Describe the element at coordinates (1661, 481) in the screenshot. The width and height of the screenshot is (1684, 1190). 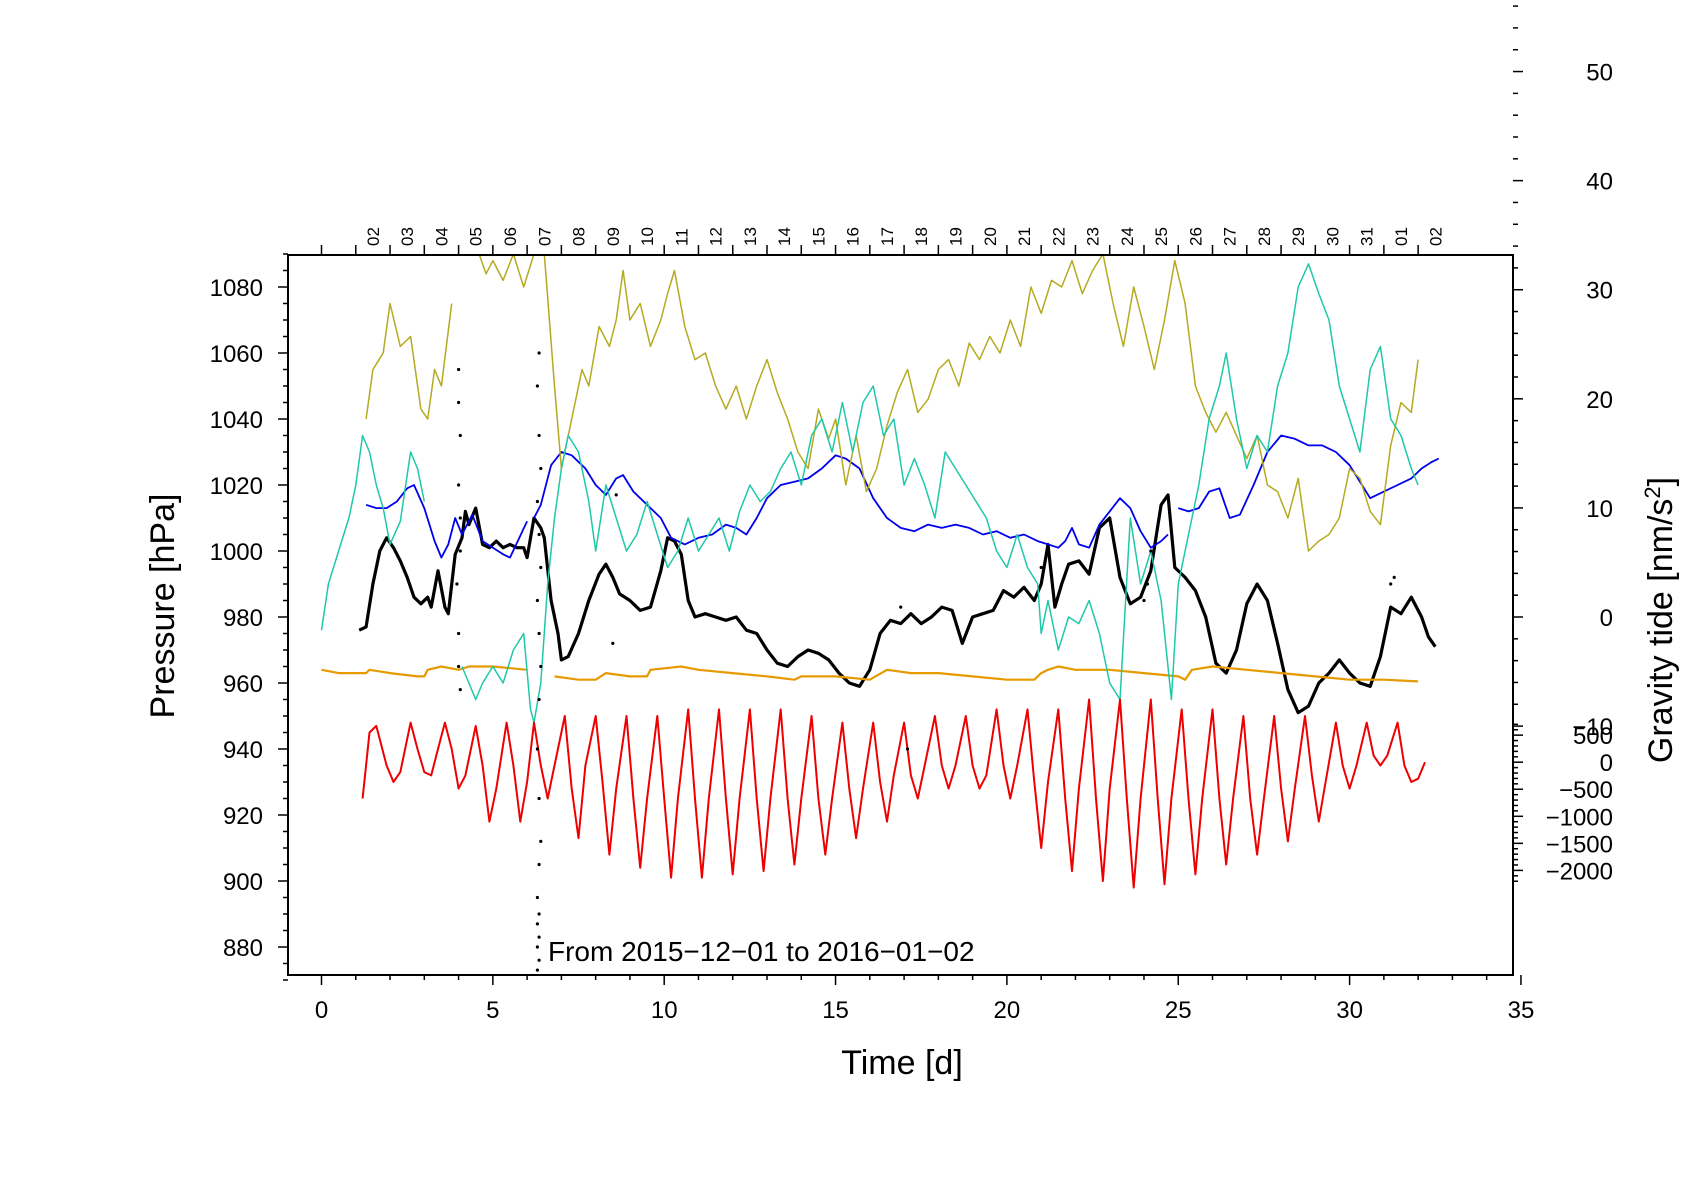
I see `y-axis-title-right-suffix: ]` at that location.